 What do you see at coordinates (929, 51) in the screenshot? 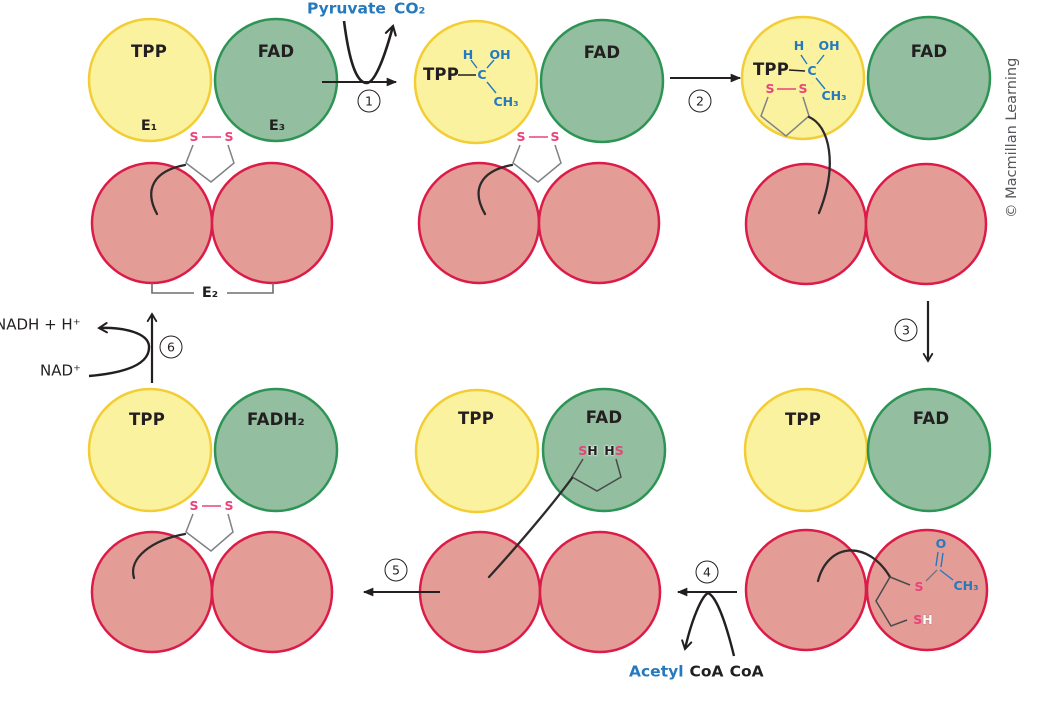
I see `panel3-fad-label: FAD` at bounding box center [929, 51].